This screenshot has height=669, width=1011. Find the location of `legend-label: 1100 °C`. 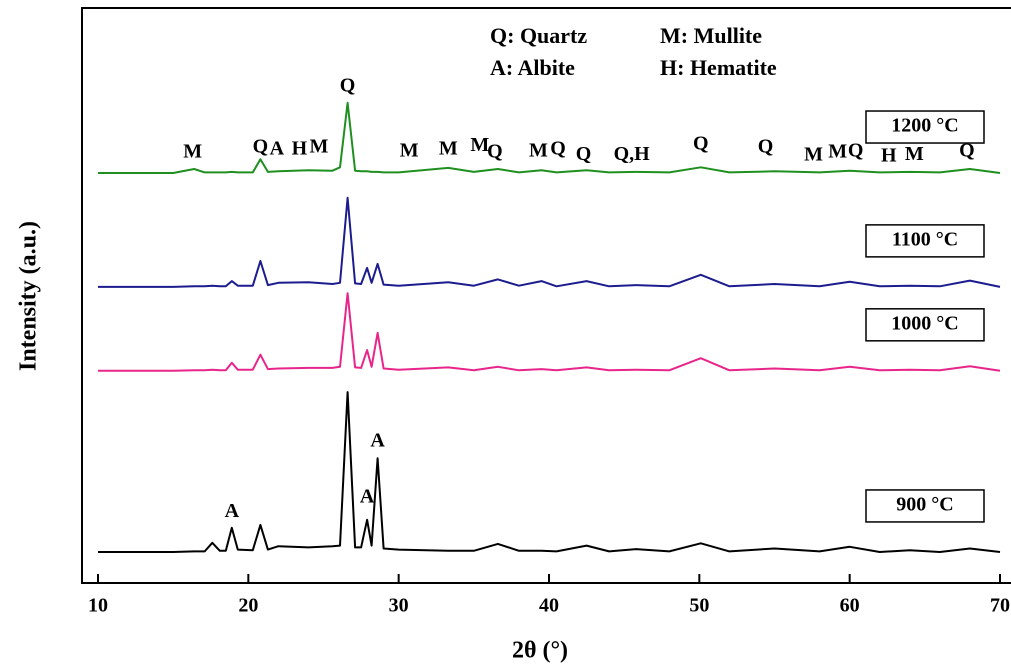

legend-label: 1100 °C is located at coordinates (925, 239).